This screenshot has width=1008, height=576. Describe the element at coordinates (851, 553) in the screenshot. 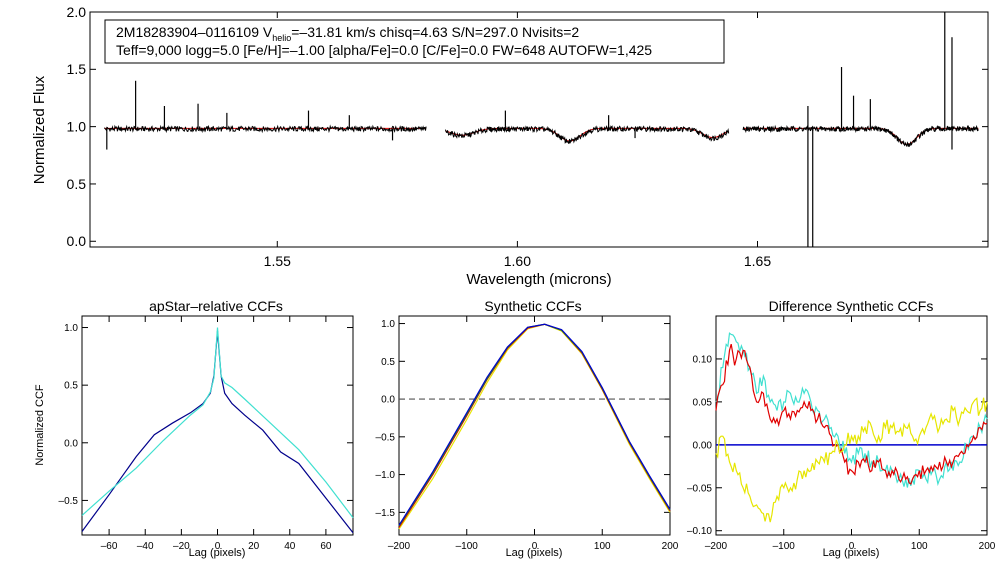

I see `difference-ccf-xlabel: Lag (pixels)` at that location.